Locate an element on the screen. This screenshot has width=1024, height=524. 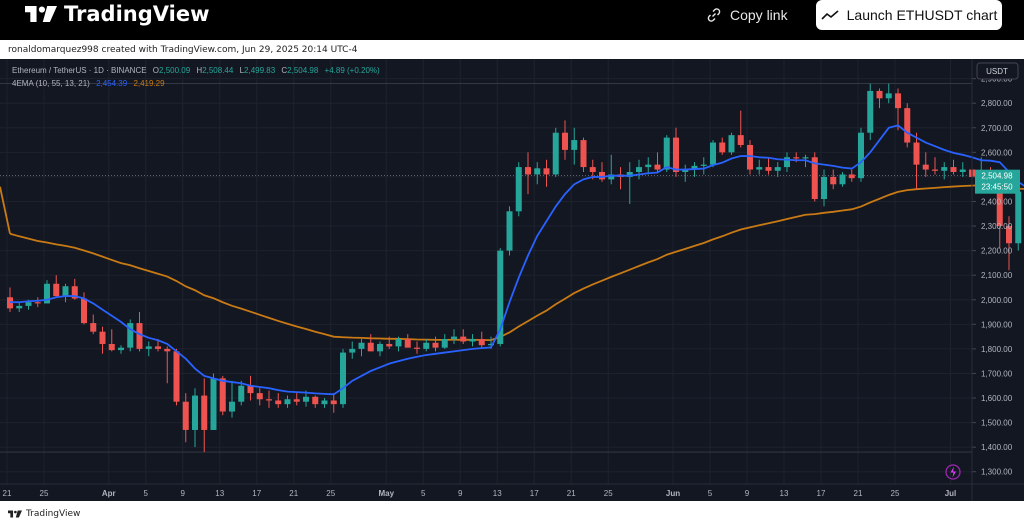
price-tick-label: 2,600.00 is located at coordinates (997, 152).